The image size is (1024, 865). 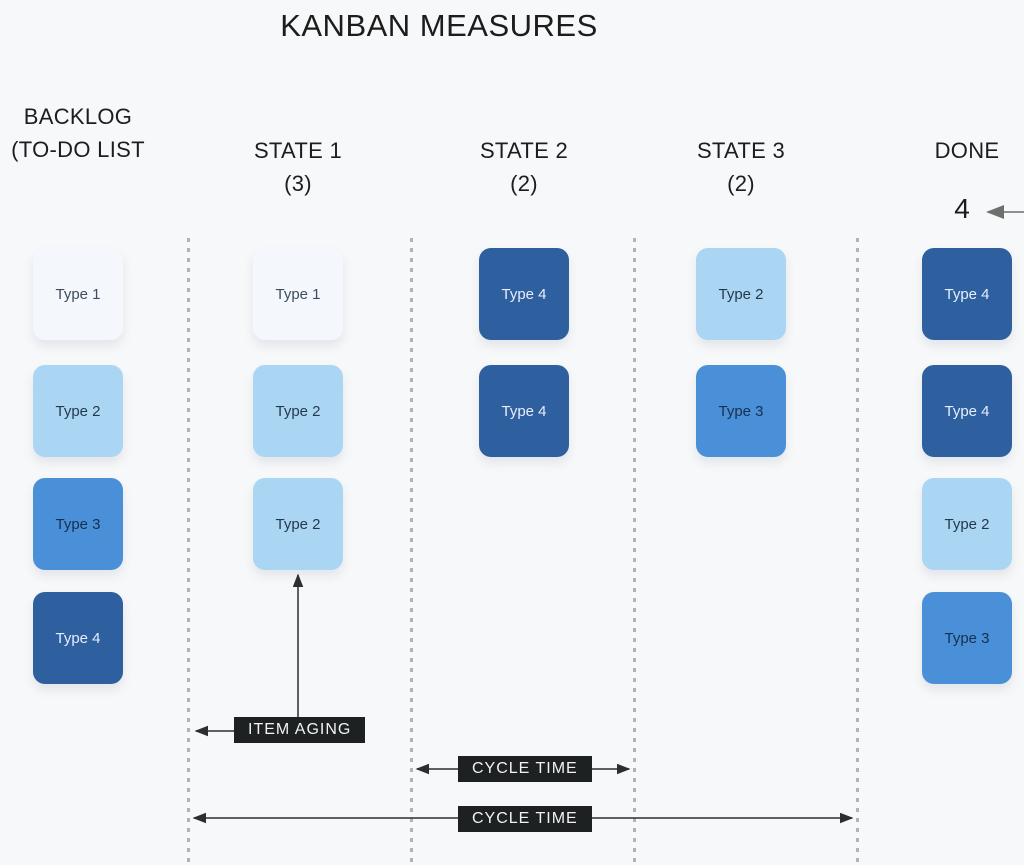 What do you see at coordinates (78, 294) in the screenshot?
I see `card-backlog-1-type1: Type 1` at bounding box center [78, 294].